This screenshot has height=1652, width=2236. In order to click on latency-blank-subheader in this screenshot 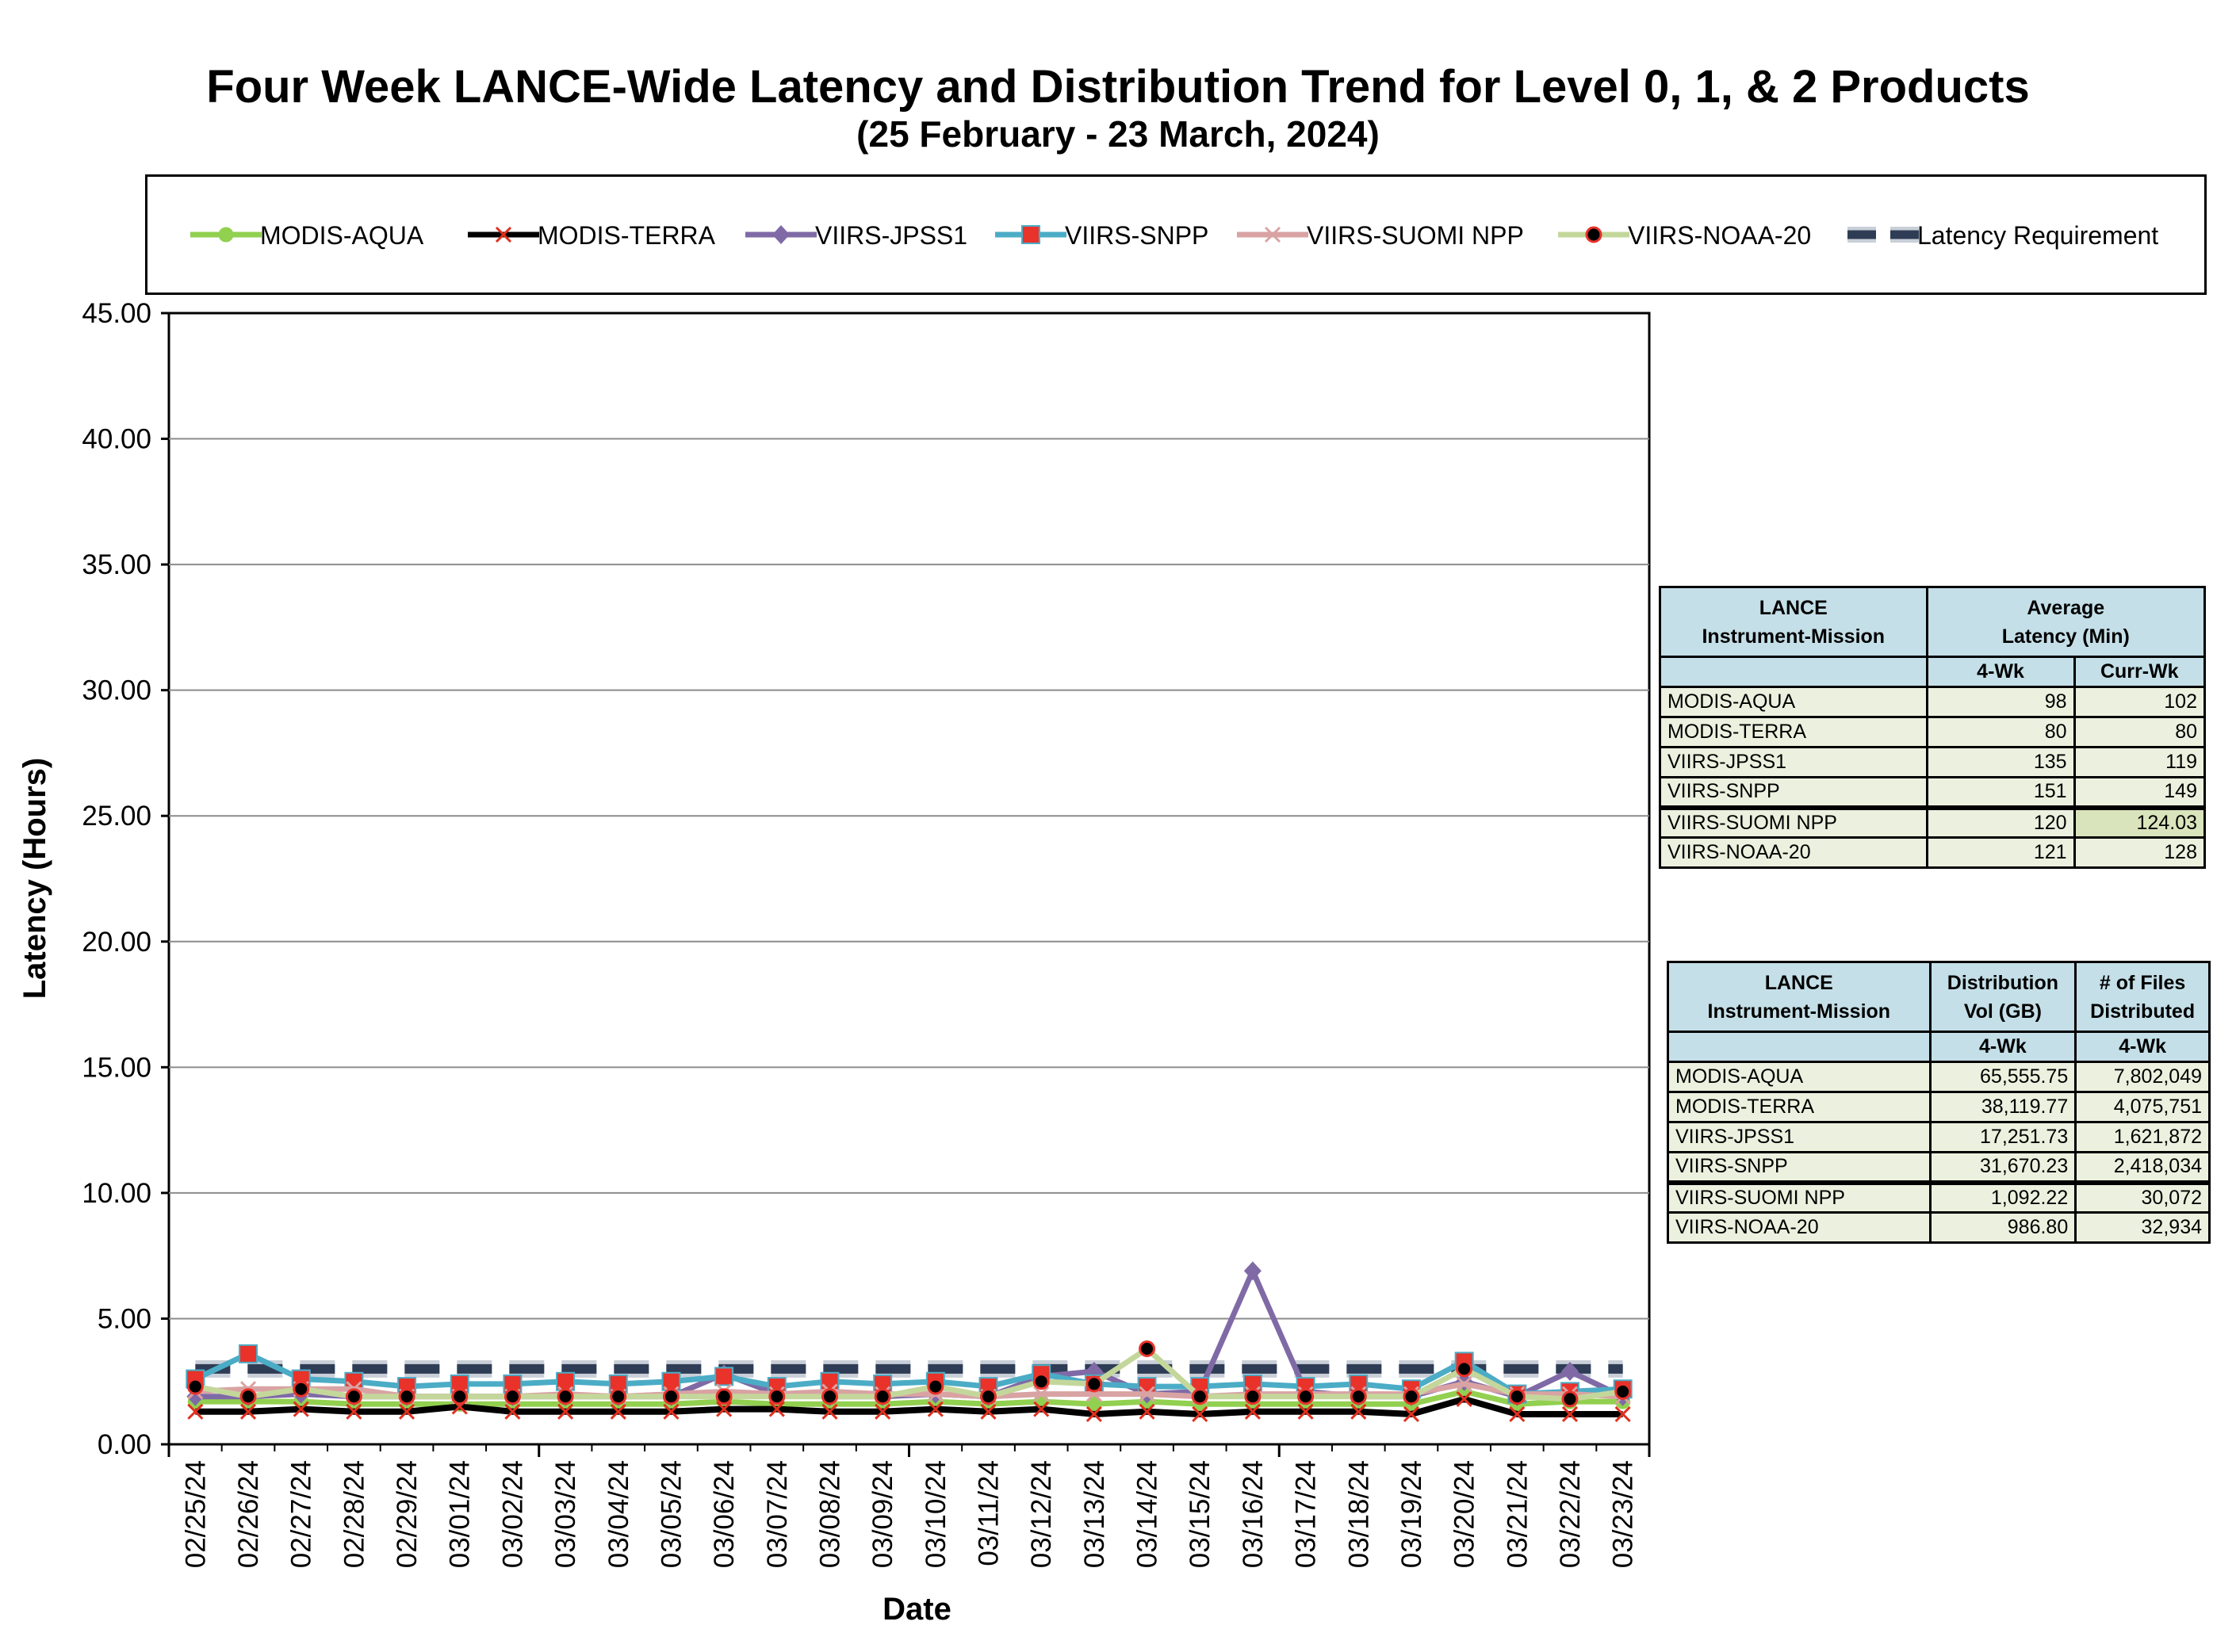, I will do `click(1794, 672)`.